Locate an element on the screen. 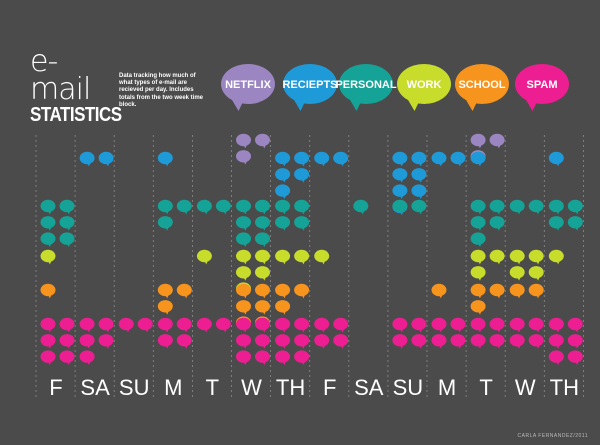 The image size is (600, 445). day-label: F is located at coordinates (329, 387).